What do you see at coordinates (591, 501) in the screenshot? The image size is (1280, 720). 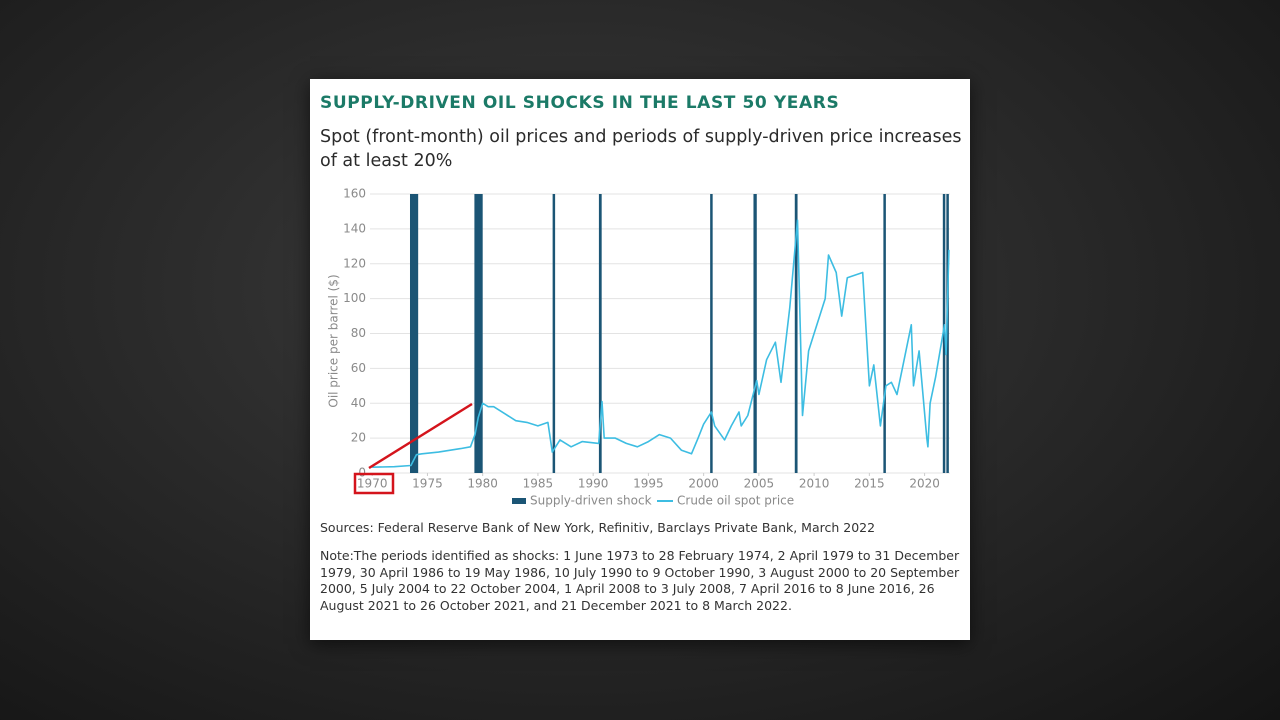 I see `legend-label: Supply-driven shock` at bounding box center [591, 501].